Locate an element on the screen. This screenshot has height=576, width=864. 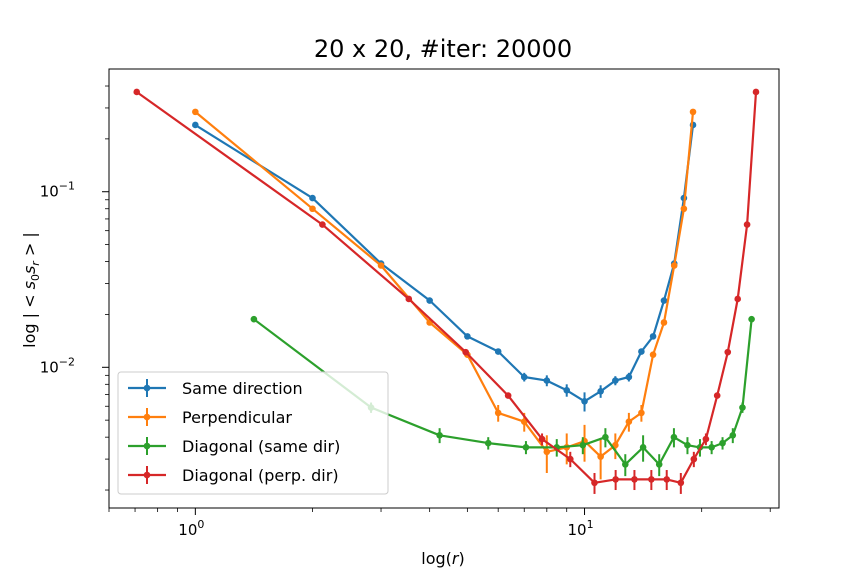
svg-text: log | < s0sr > | is located at coordinates (31, 290).